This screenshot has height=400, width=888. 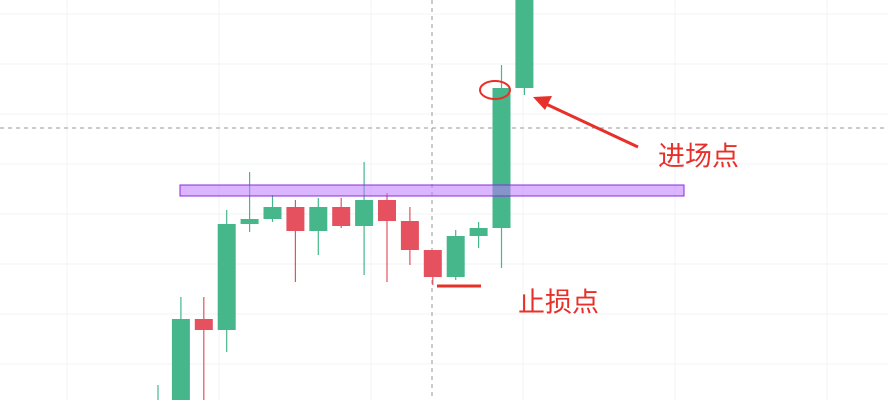 I want to click on resistance-zone, so click(x=432, y=190).